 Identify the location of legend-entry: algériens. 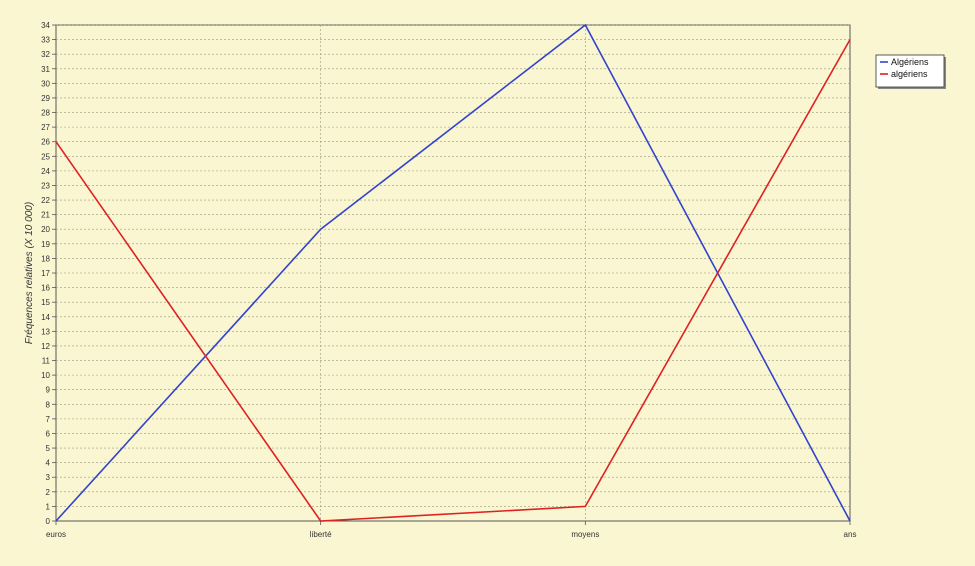
(909, 74).